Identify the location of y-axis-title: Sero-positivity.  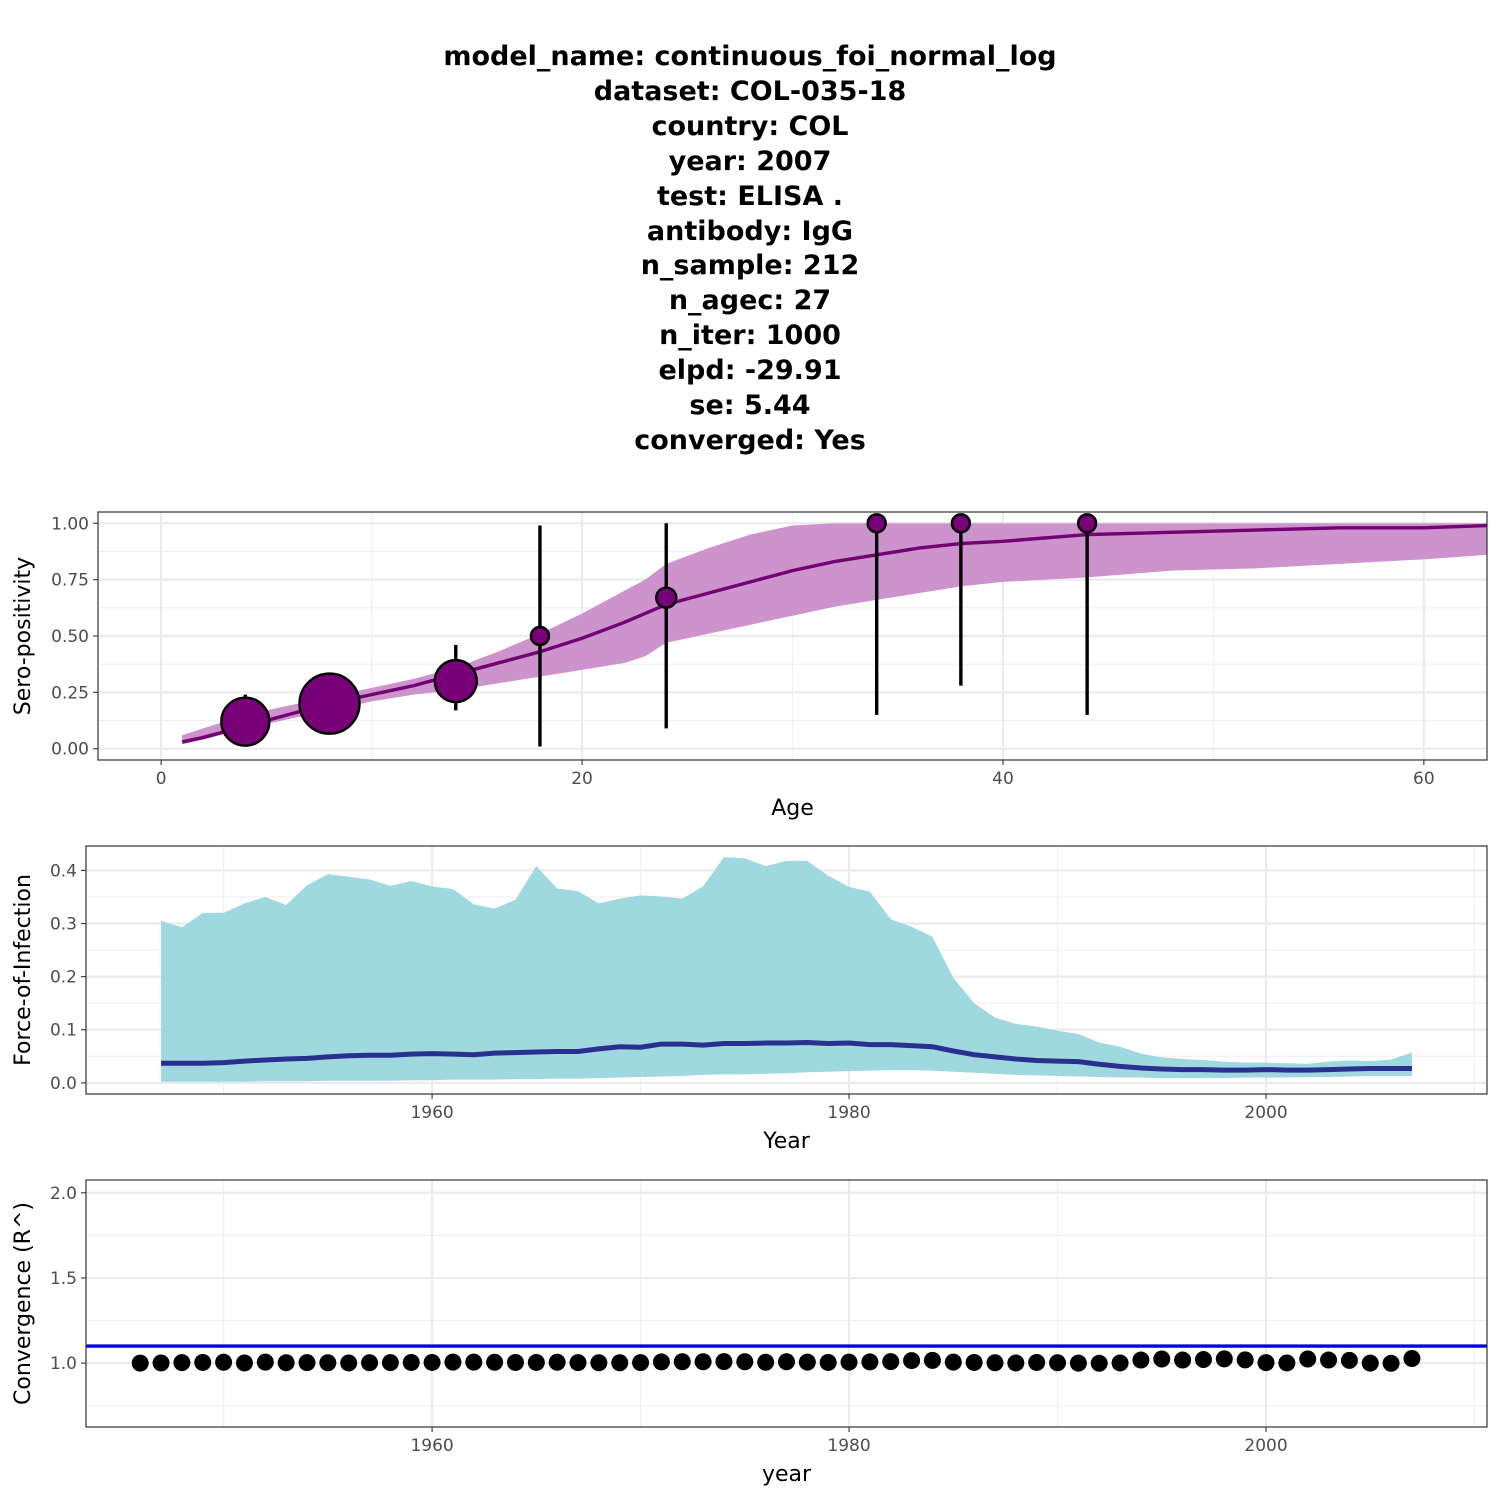
(23, 636).